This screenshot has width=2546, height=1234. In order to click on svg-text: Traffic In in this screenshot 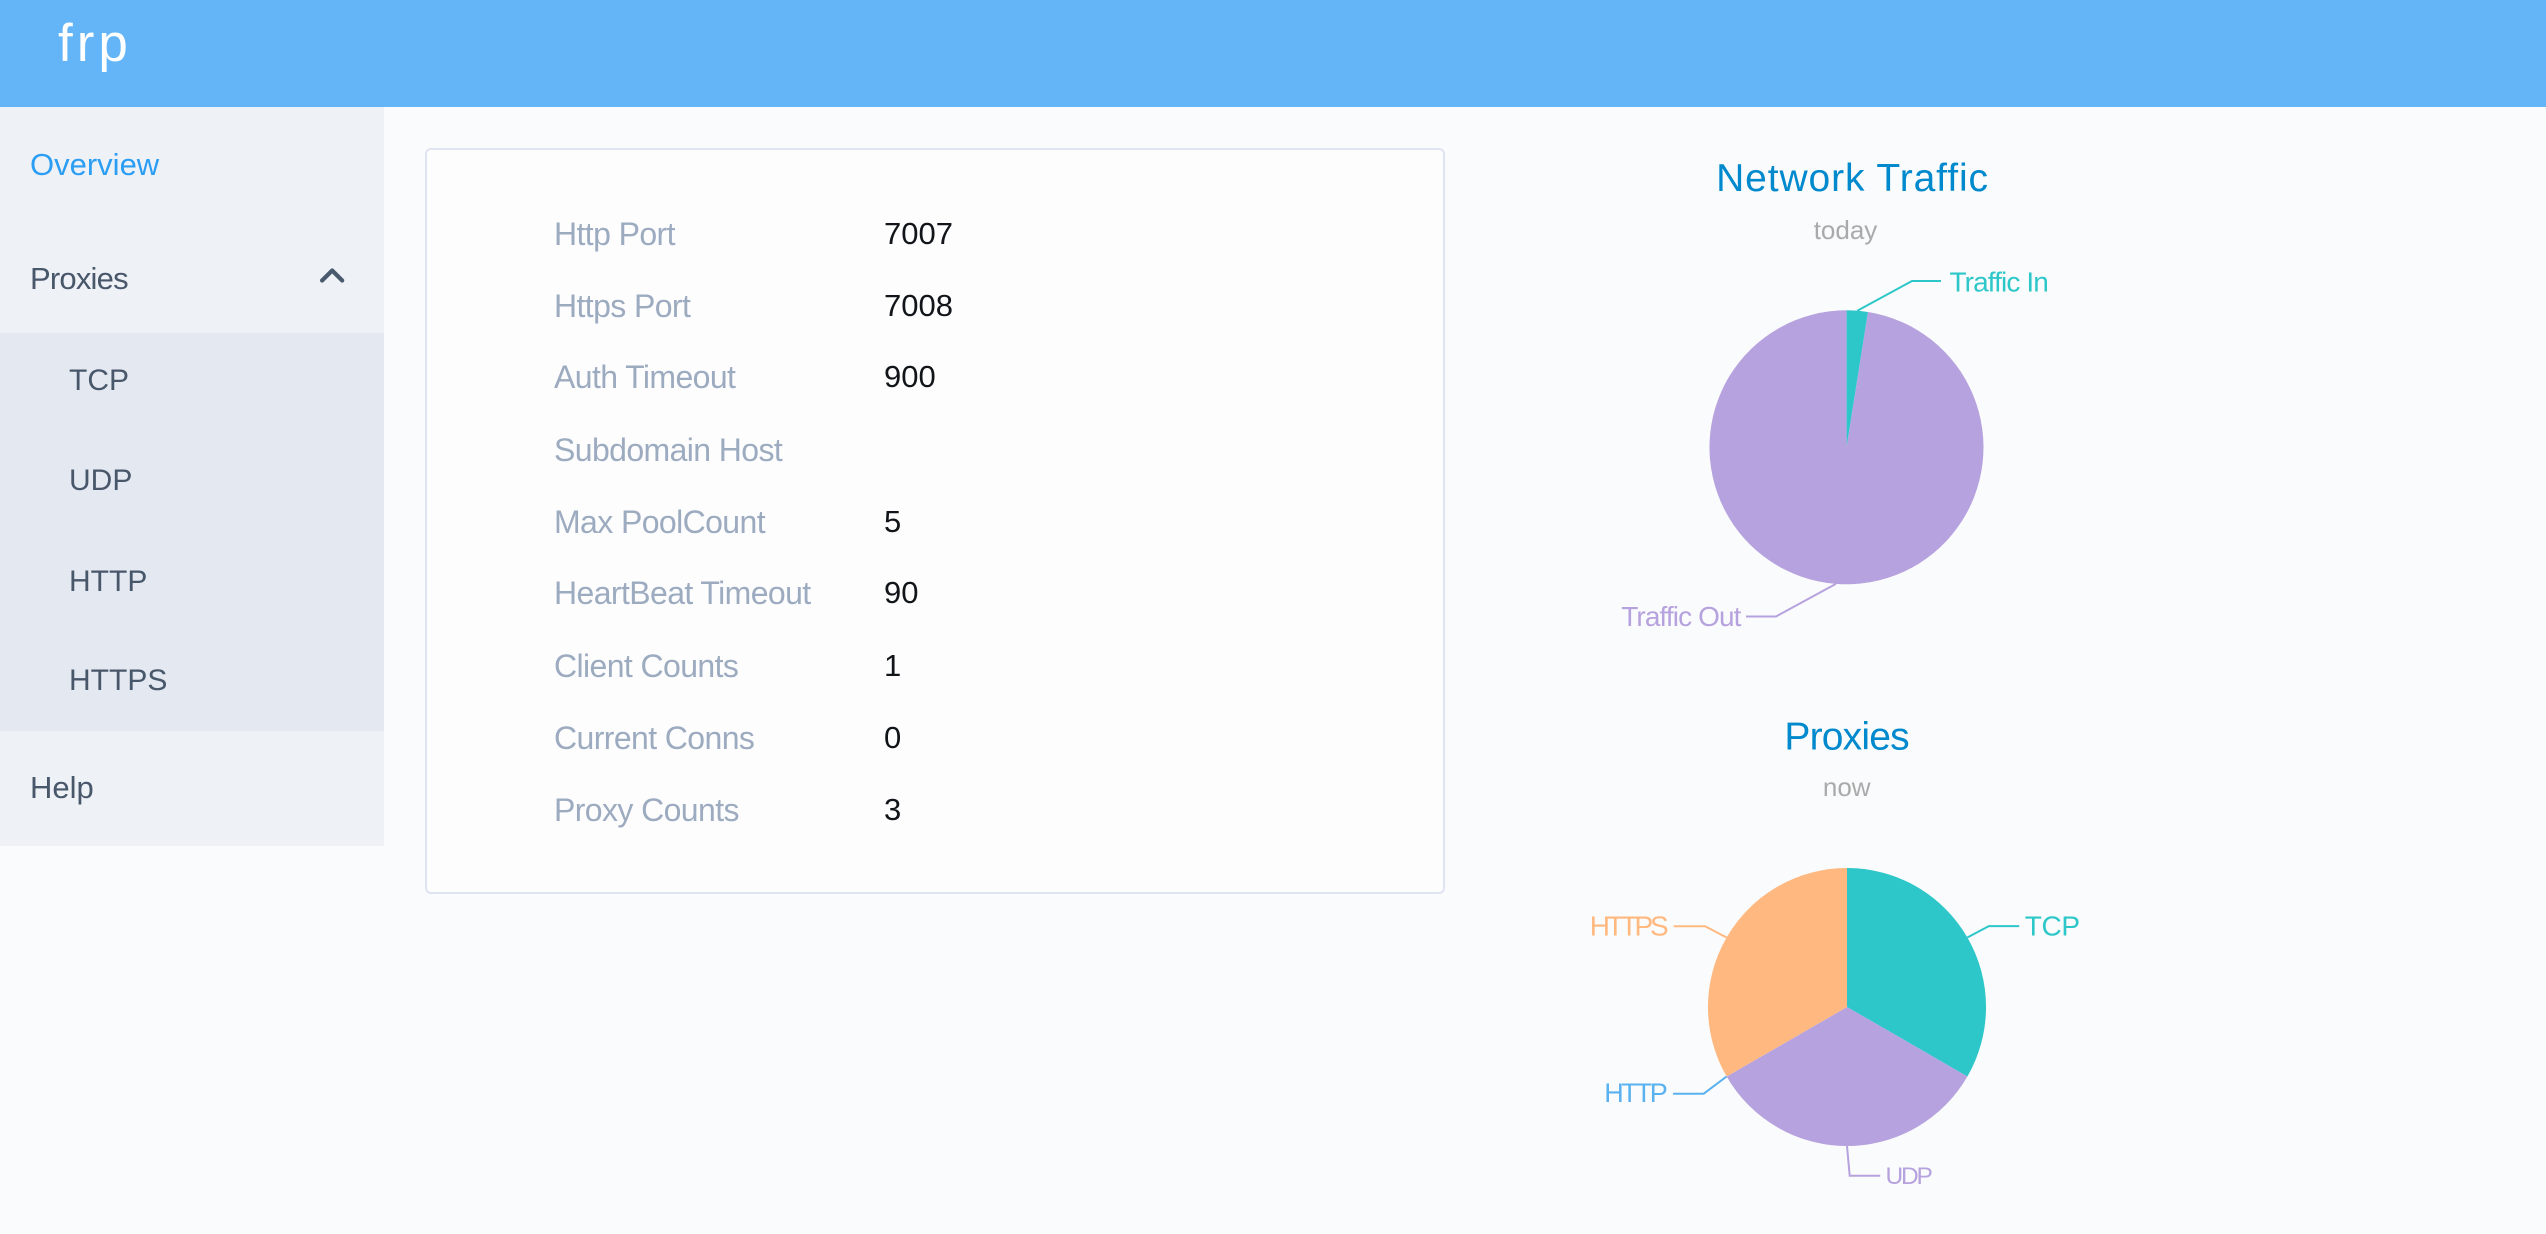, I will do `click(1999, 282)`.